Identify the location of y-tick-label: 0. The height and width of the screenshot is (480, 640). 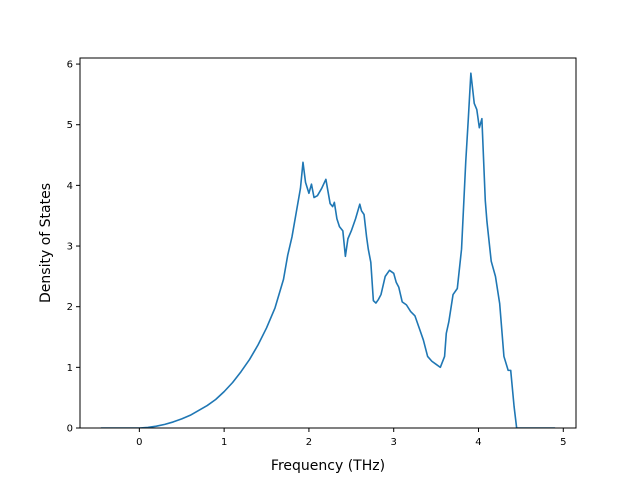
(70, 429).